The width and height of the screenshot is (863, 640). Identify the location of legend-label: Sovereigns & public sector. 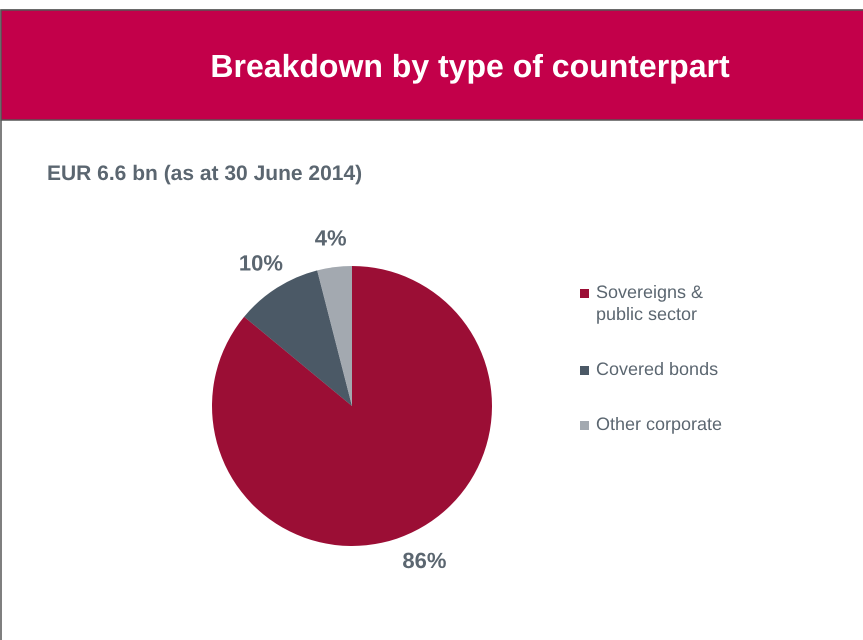
(650, 303).